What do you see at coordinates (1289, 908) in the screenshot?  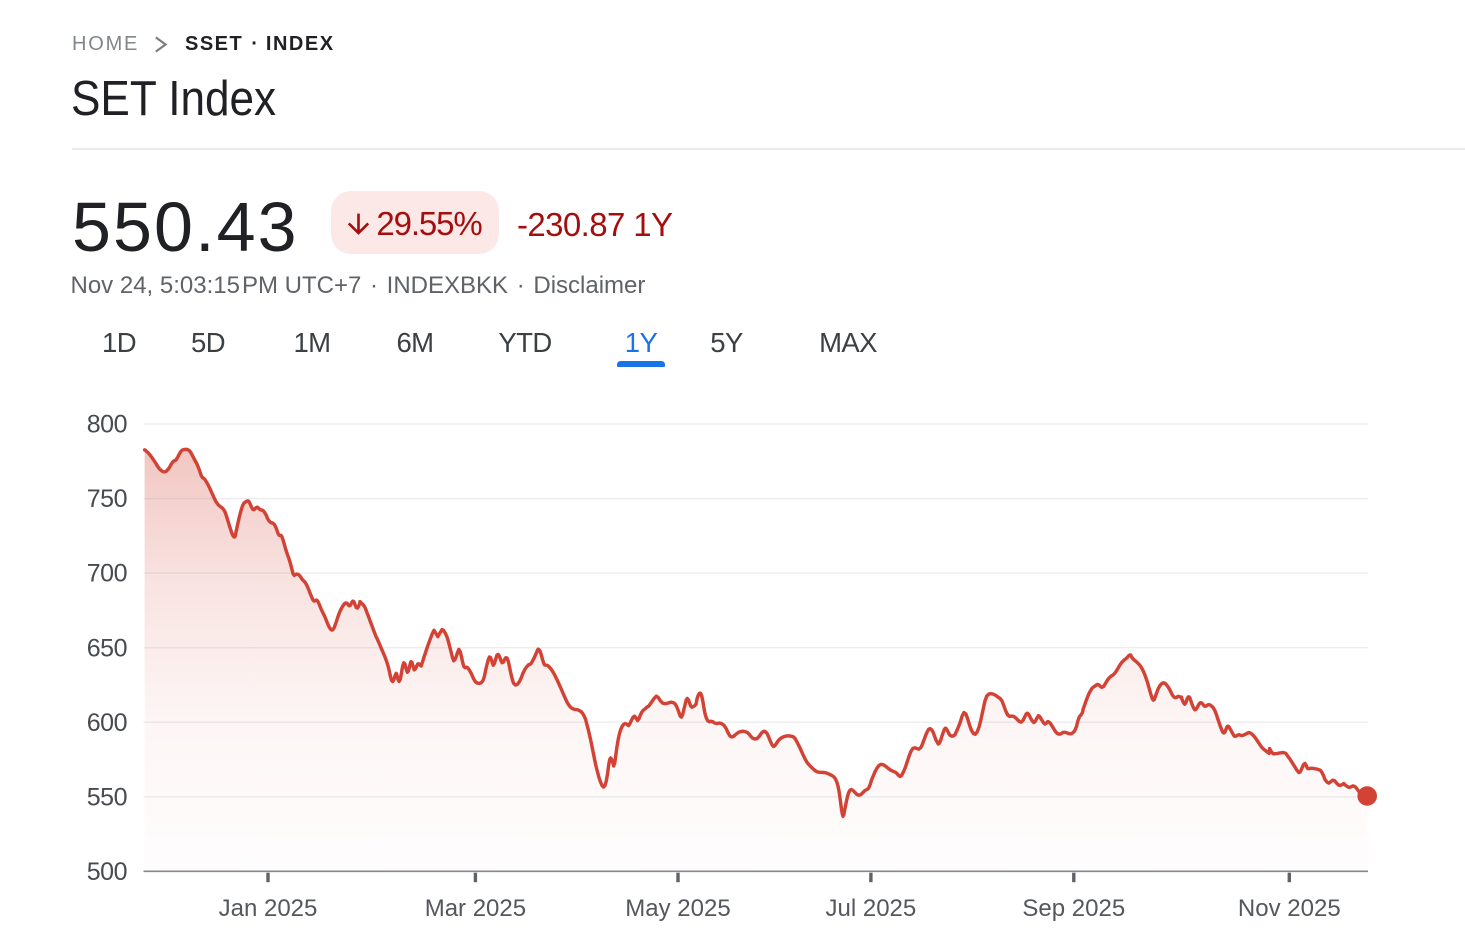 I see `svg-text: Nov 2025` at bounding box center [1289, 908].